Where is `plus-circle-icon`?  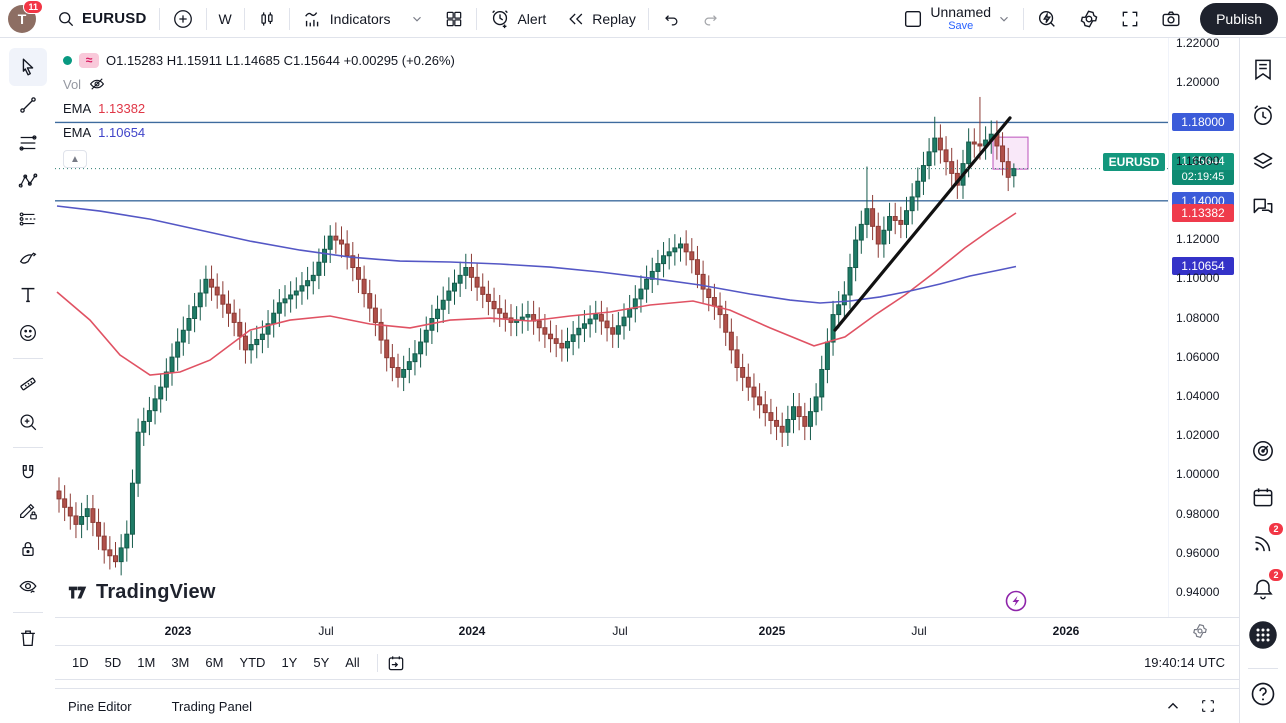 plus-circle-icon is located at coordinates (182, 18).